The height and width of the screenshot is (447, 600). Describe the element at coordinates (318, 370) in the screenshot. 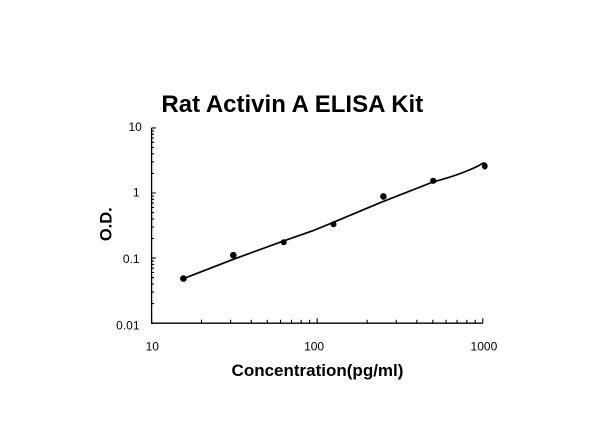

I see `svg-text: Concentration(pg/ml)` at that location.